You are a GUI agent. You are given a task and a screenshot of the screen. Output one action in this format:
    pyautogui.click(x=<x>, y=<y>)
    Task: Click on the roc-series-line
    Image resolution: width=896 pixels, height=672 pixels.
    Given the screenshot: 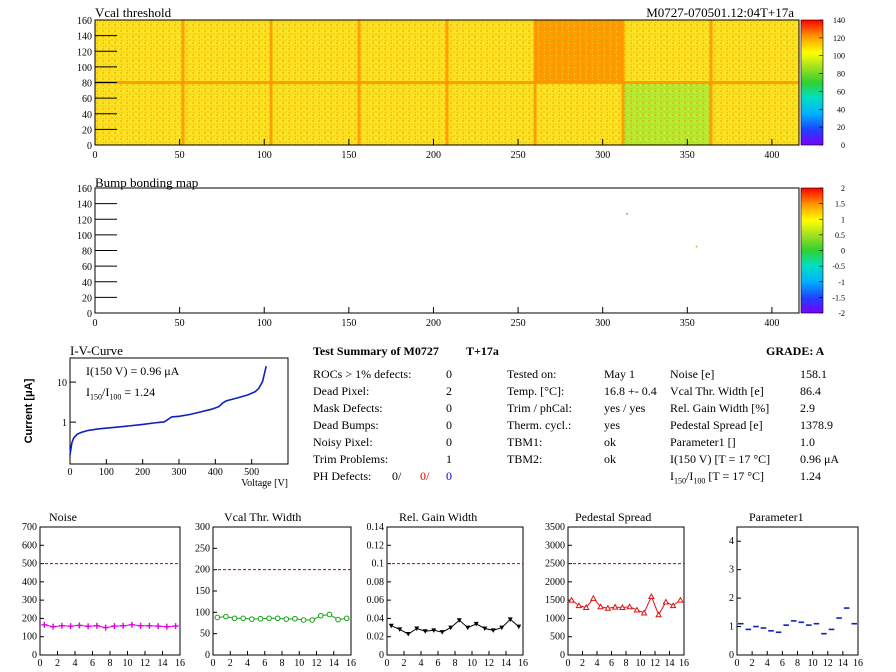 What is the action you would take?
    pyautogui.click(x=110, y=626)
    